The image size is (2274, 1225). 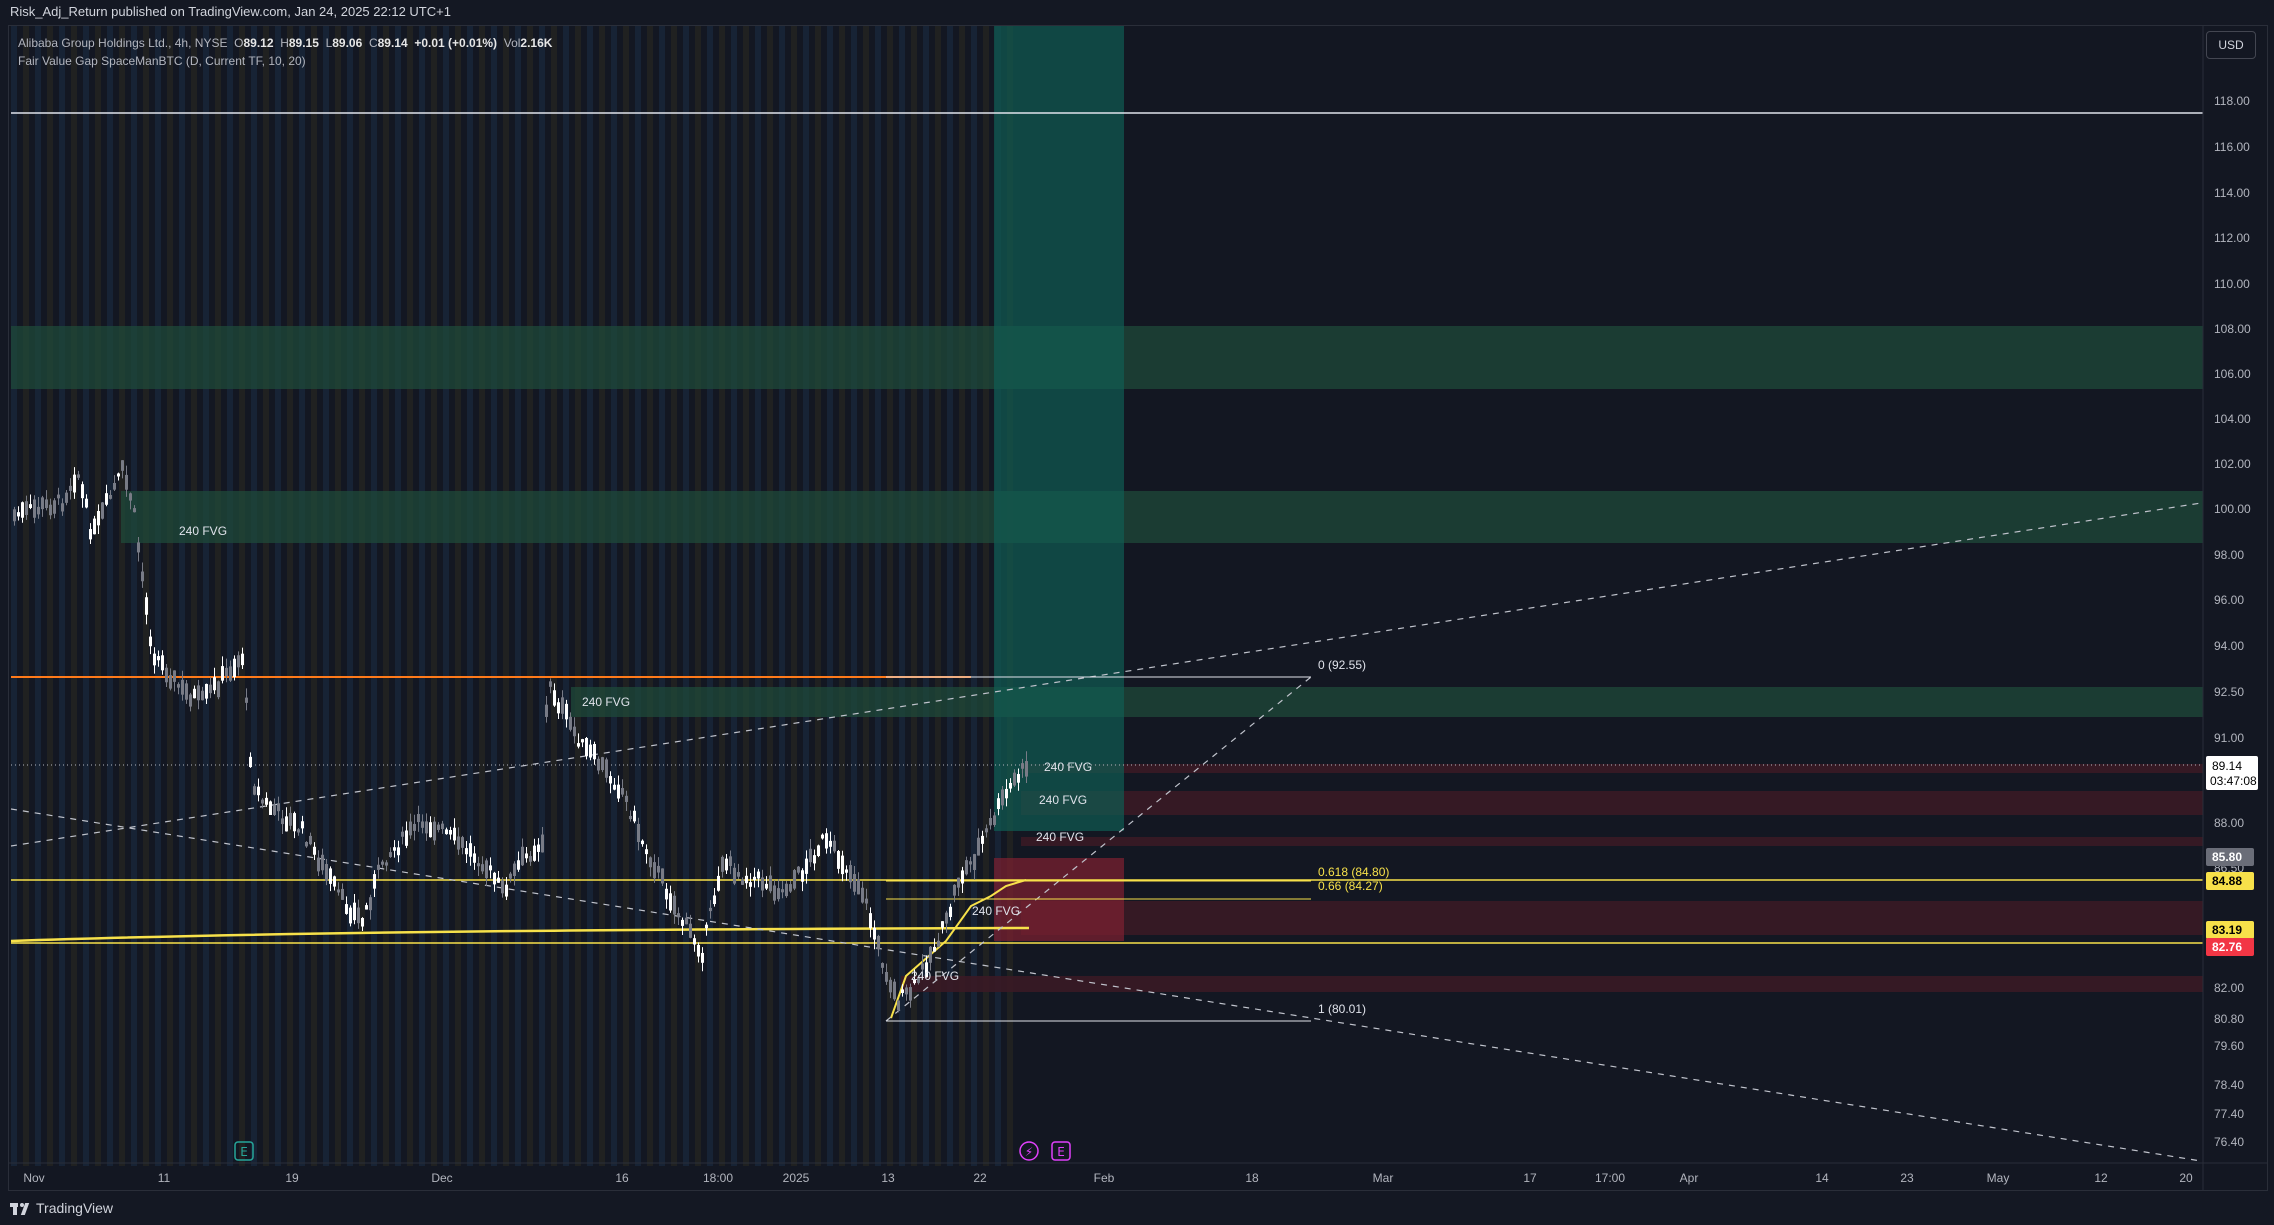 What do you see at coordinates (347, 43) in the screenshot?
I see `low-value: 89.06` at bounding box center [347, 43].